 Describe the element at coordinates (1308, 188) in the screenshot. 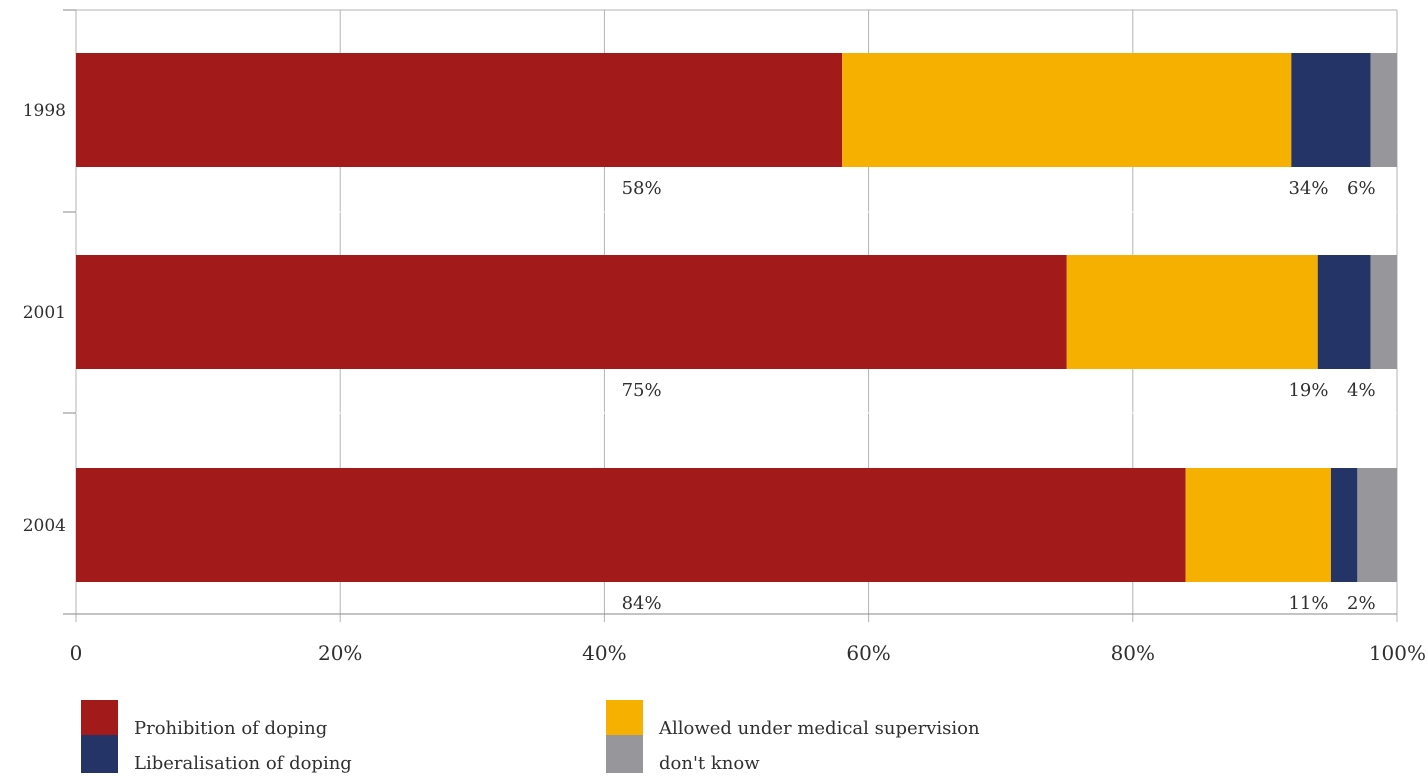

I see `data-label-1998-1: 34%` at that location.